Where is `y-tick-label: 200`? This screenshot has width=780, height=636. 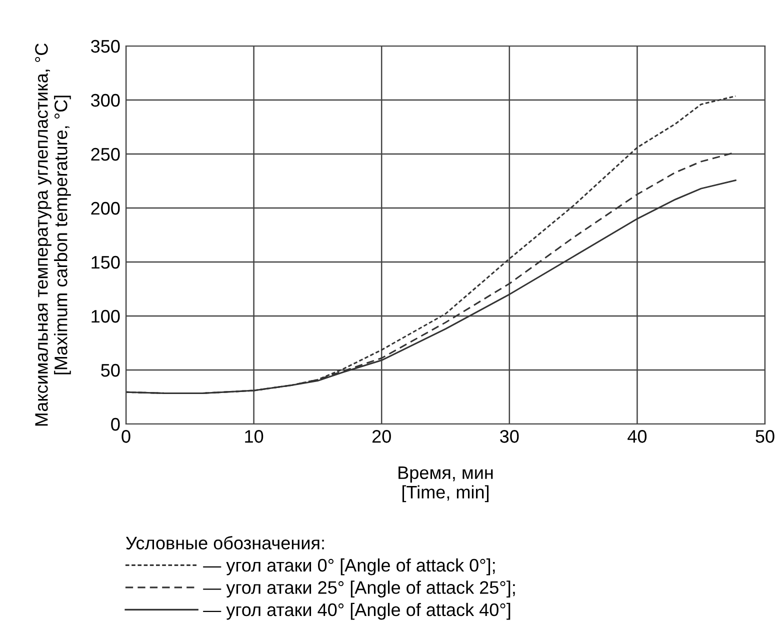 y-tick-label: 200 is located at coordinates (105, 208).